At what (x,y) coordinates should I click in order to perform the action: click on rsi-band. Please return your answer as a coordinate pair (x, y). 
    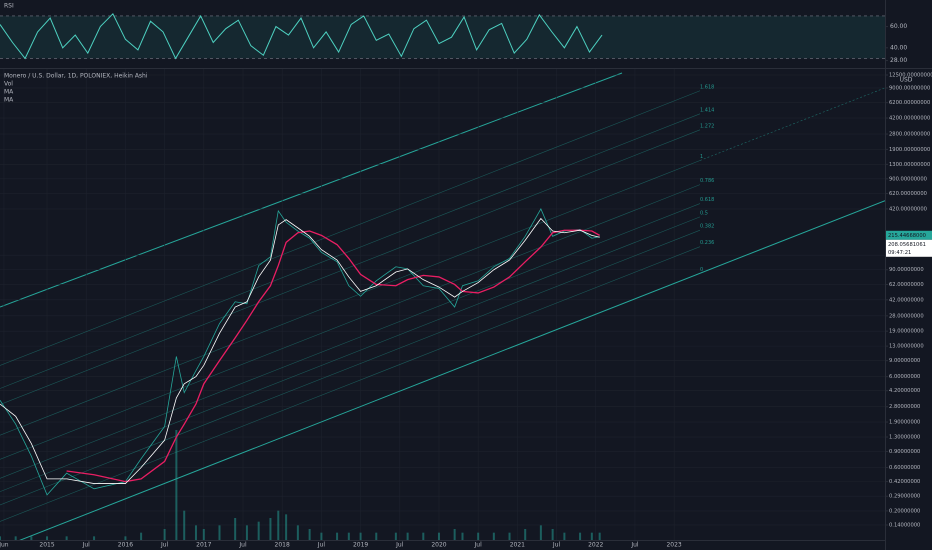
    Looking at the image, I should click on (442, 37).